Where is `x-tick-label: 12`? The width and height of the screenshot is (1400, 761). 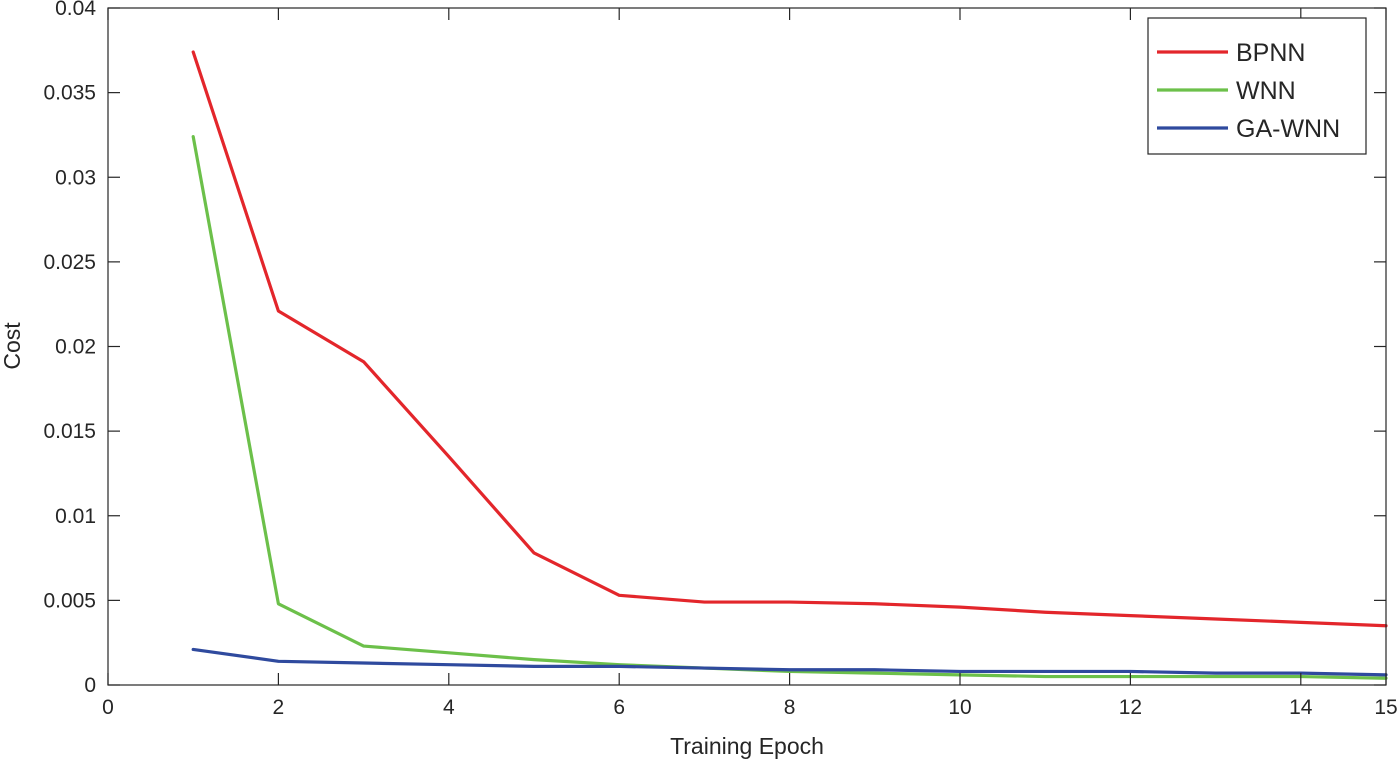
x-tick-label: 12 is located at coordinates (1130, 707).